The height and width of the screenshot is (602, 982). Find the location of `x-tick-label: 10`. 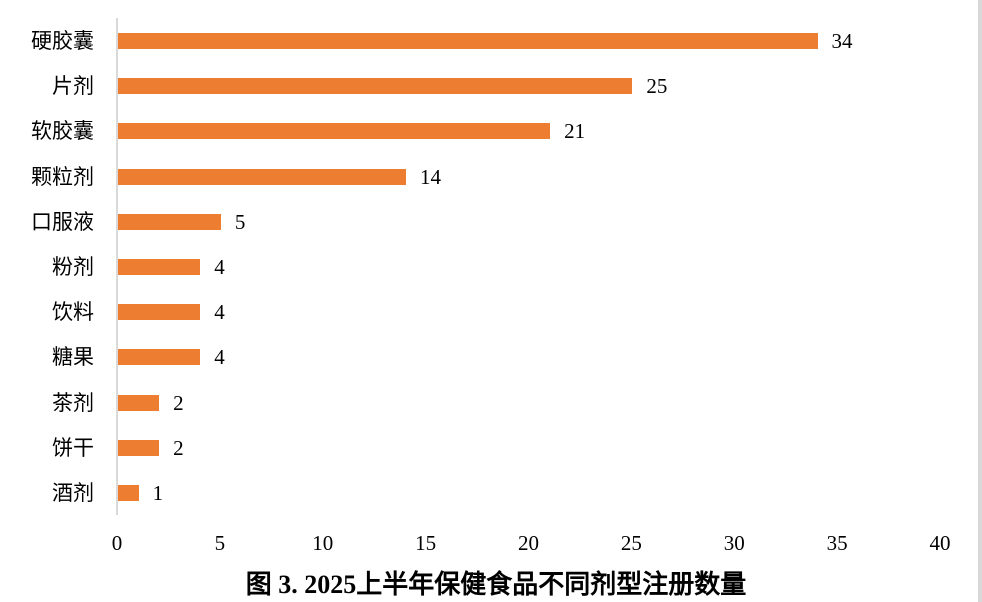

x-tick-label: 10 is located at coordinates (323, 543).